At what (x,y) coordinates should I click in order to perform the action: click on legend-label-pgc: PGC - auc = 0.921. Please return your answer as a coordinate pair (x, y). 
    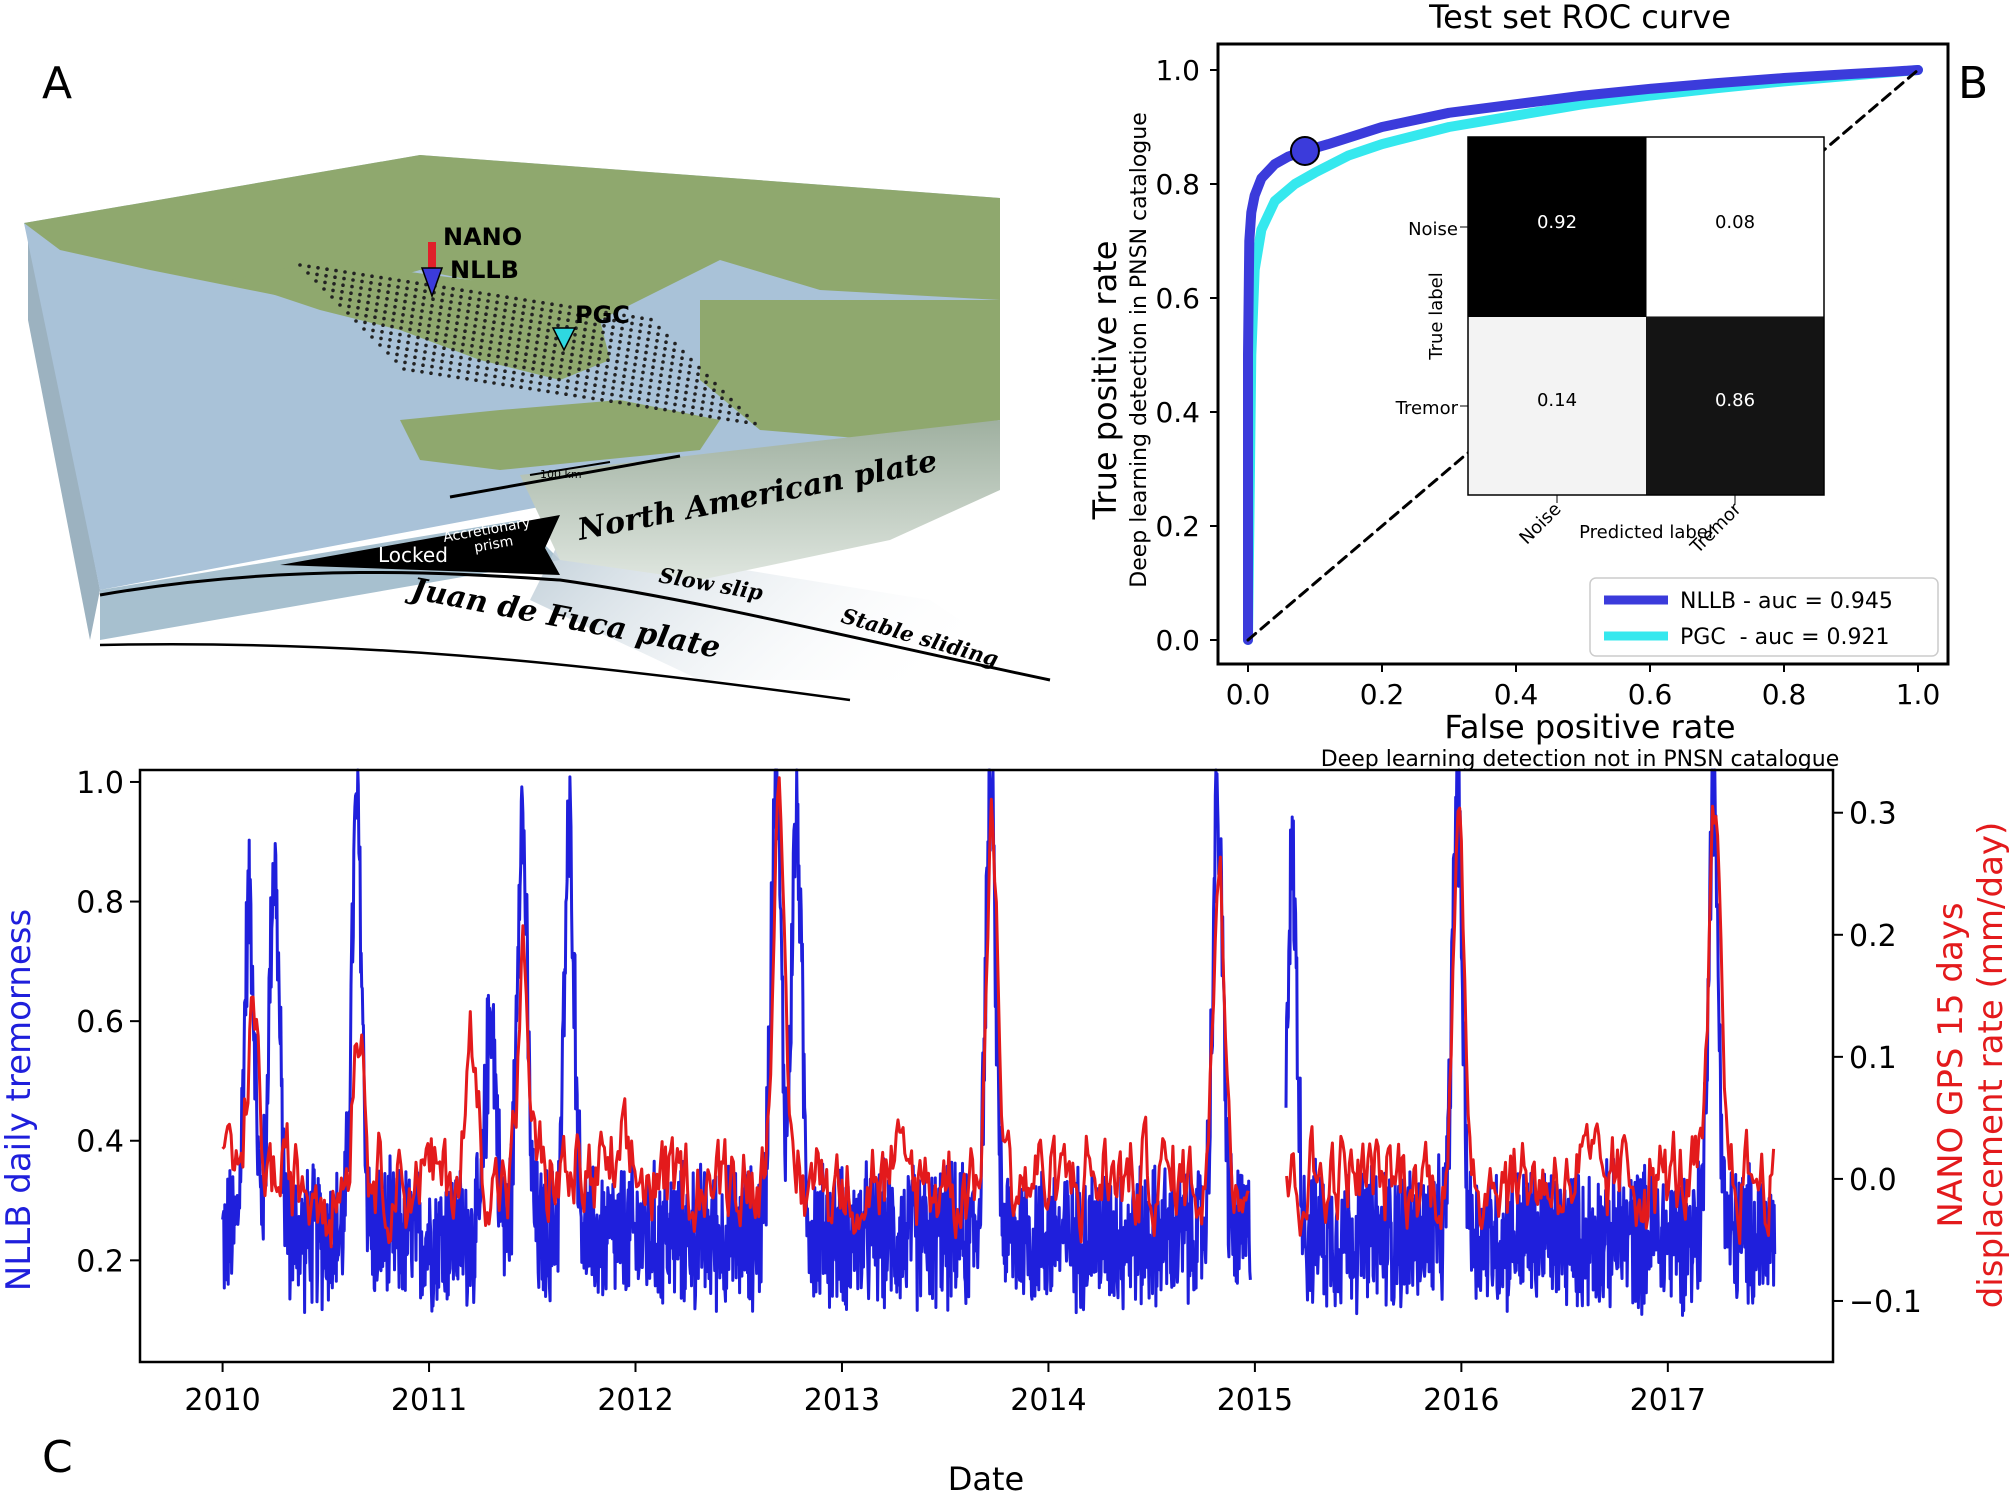
    Looking at the image, I should click on (1785, 637).